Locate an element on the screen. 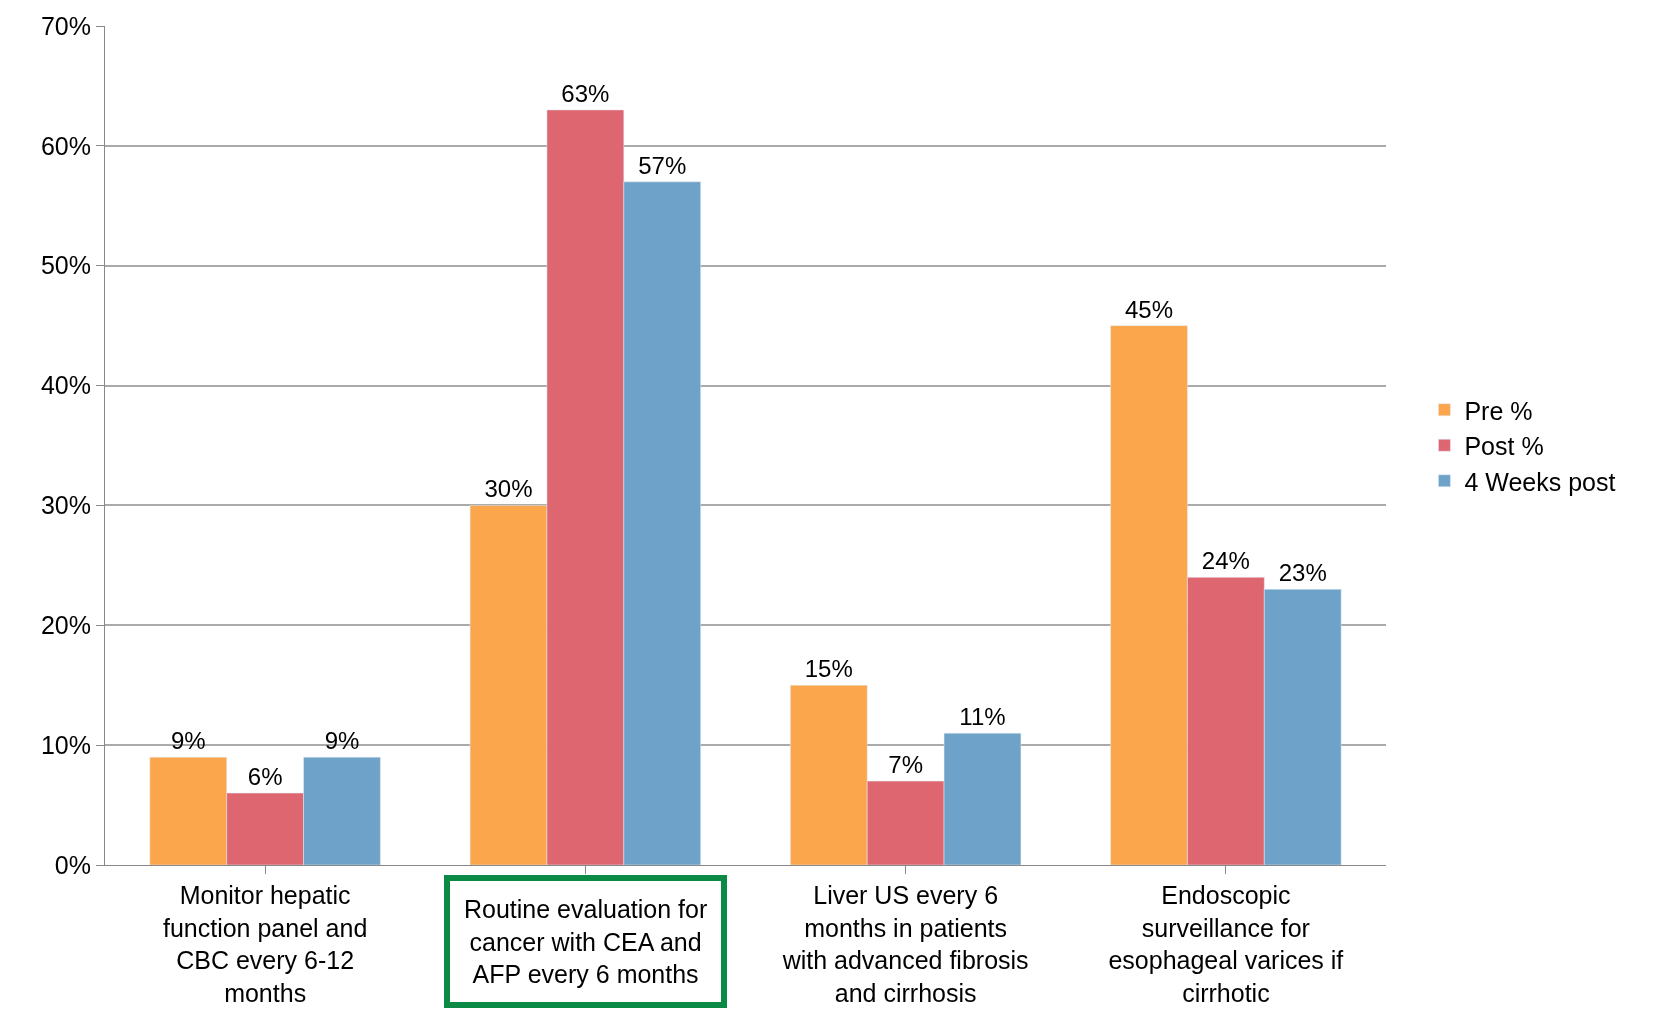  data-label: 7% is located at coordinates (905, 765).